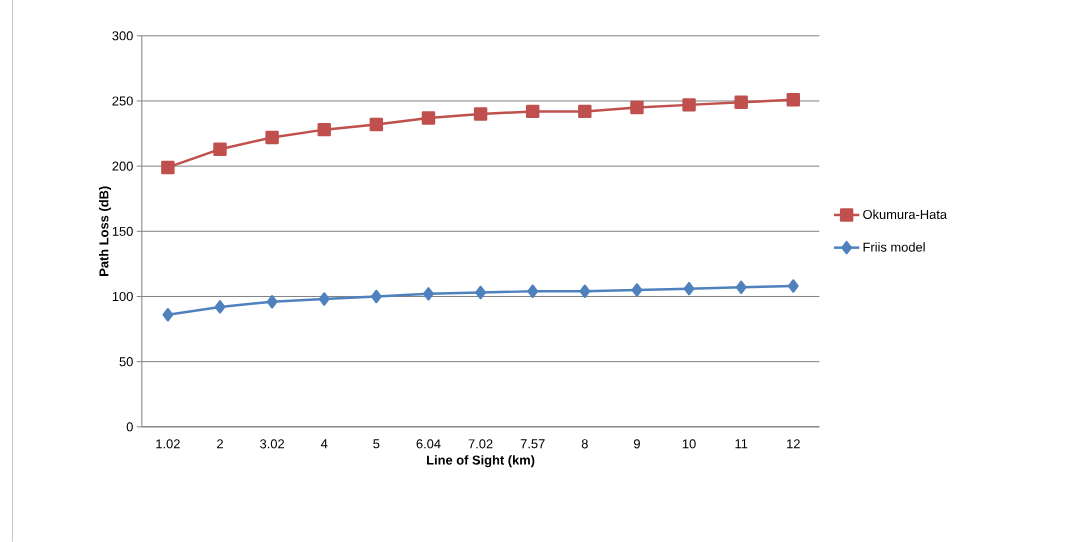 The height and width of the screenshot is (542, 1083). What do you see at coordinates (122, 166) in the screenshot?
I see `y-tick-label: 200` at bounding box center [122, 166].